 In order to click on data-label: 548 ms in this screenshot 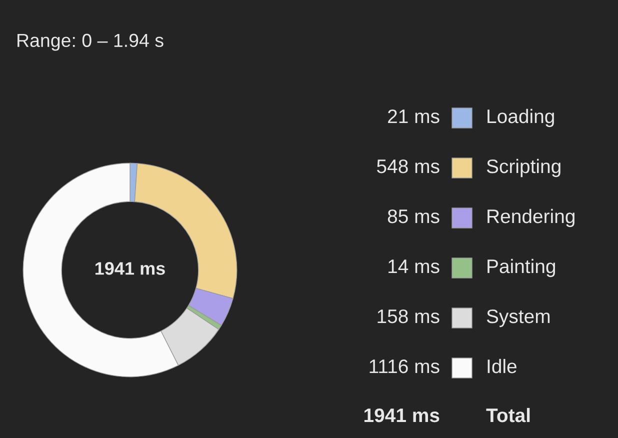, I will do `click(408, 166)`.